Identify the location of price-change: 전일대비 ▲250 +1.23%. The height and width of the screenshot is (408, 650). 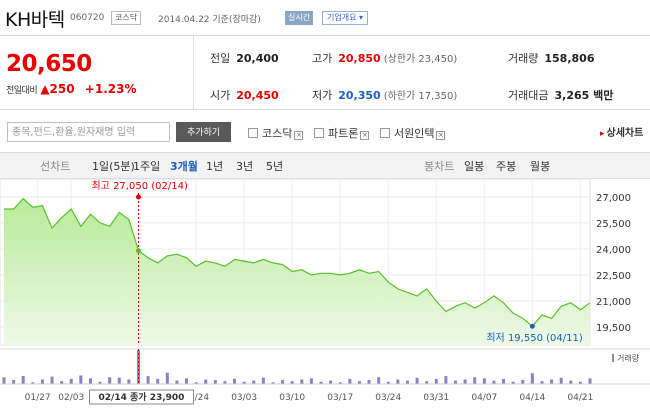
(71, 89).